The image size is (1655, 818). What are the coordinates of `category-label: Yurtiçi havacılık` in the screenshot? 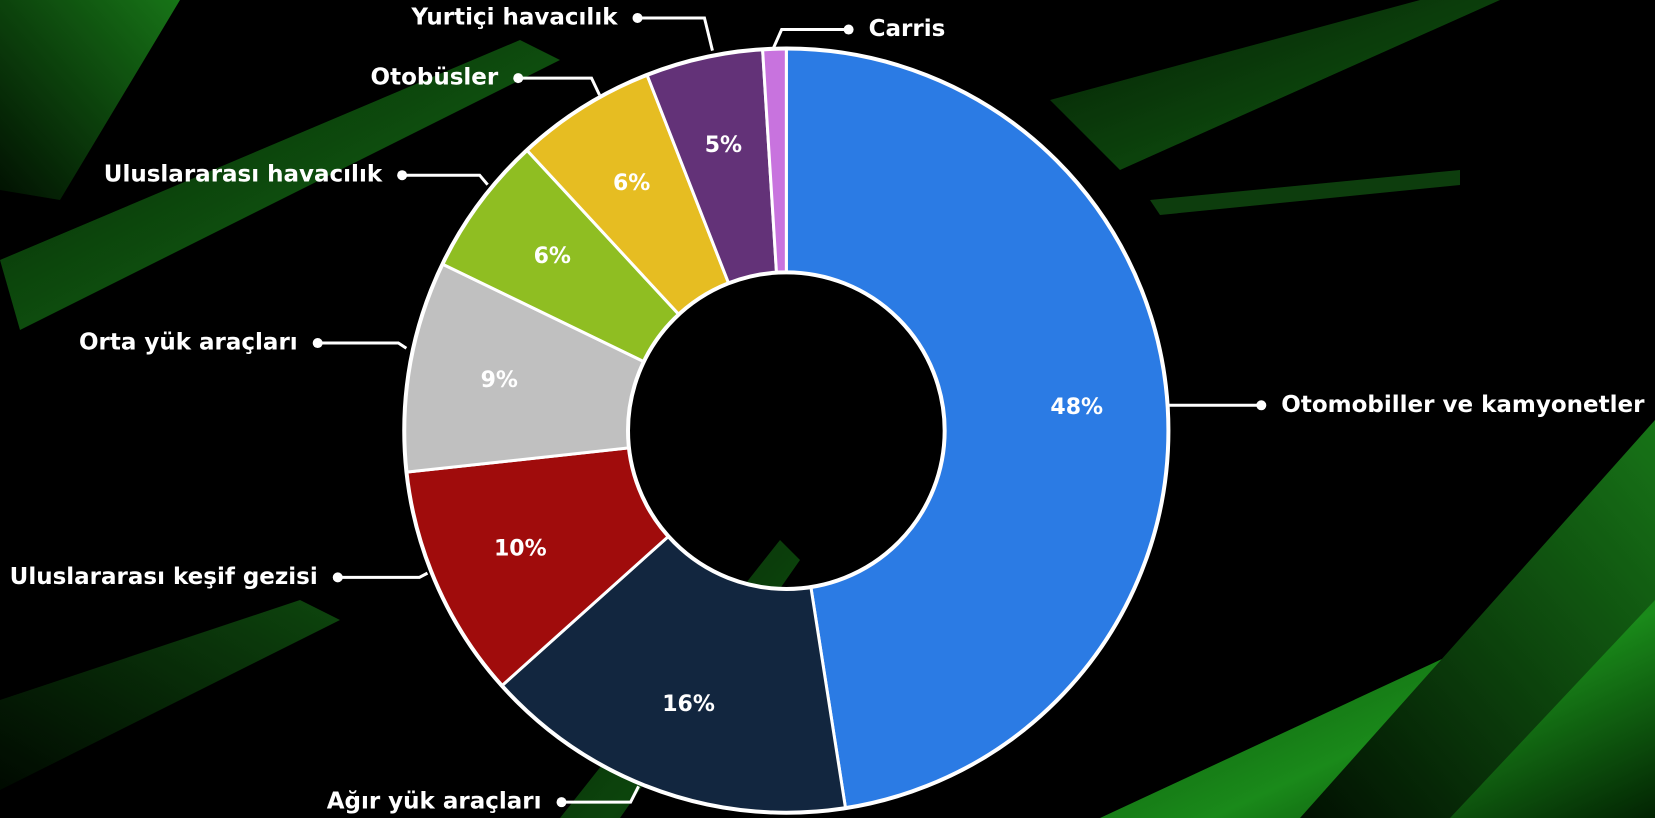 It's located at (514, 17).